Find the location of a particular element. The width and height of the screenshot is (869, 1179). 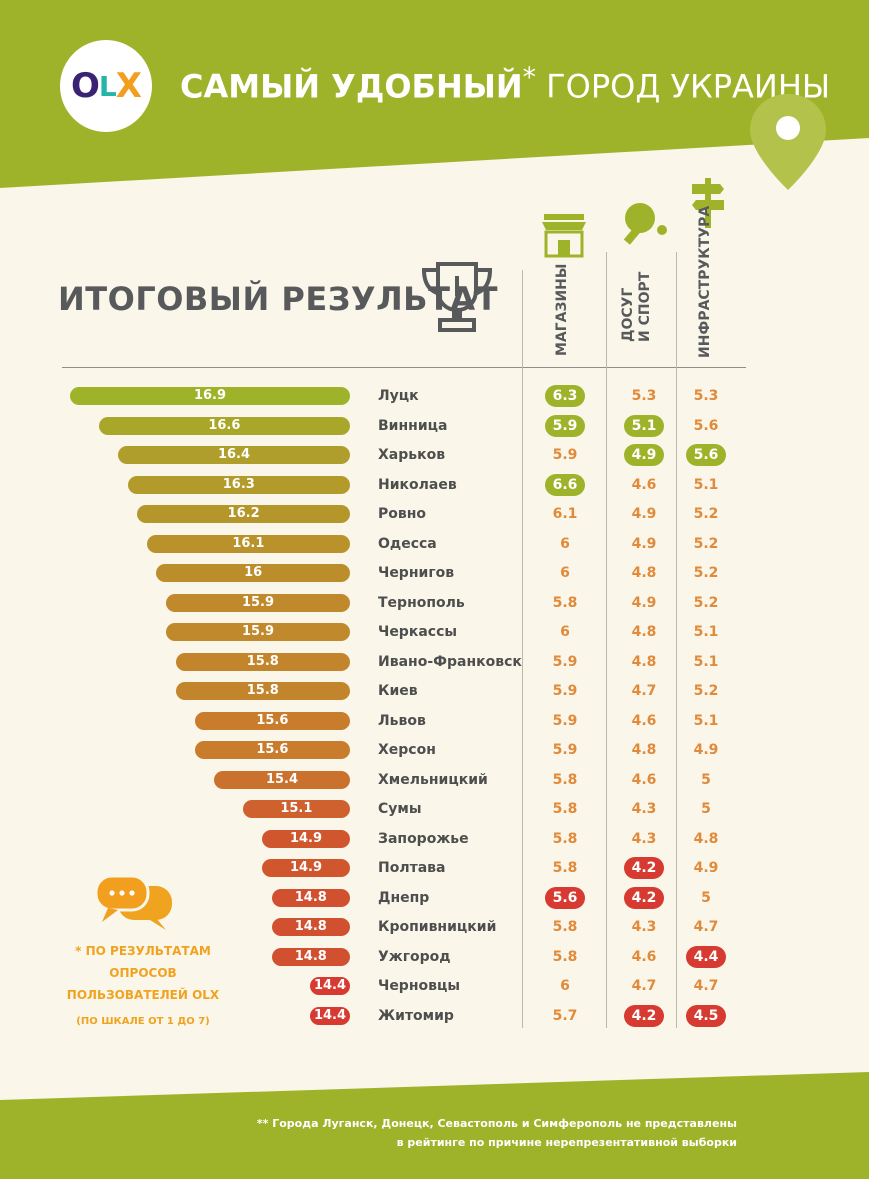

total-score-bar: 14.9 is located at coordinates (306, 839).